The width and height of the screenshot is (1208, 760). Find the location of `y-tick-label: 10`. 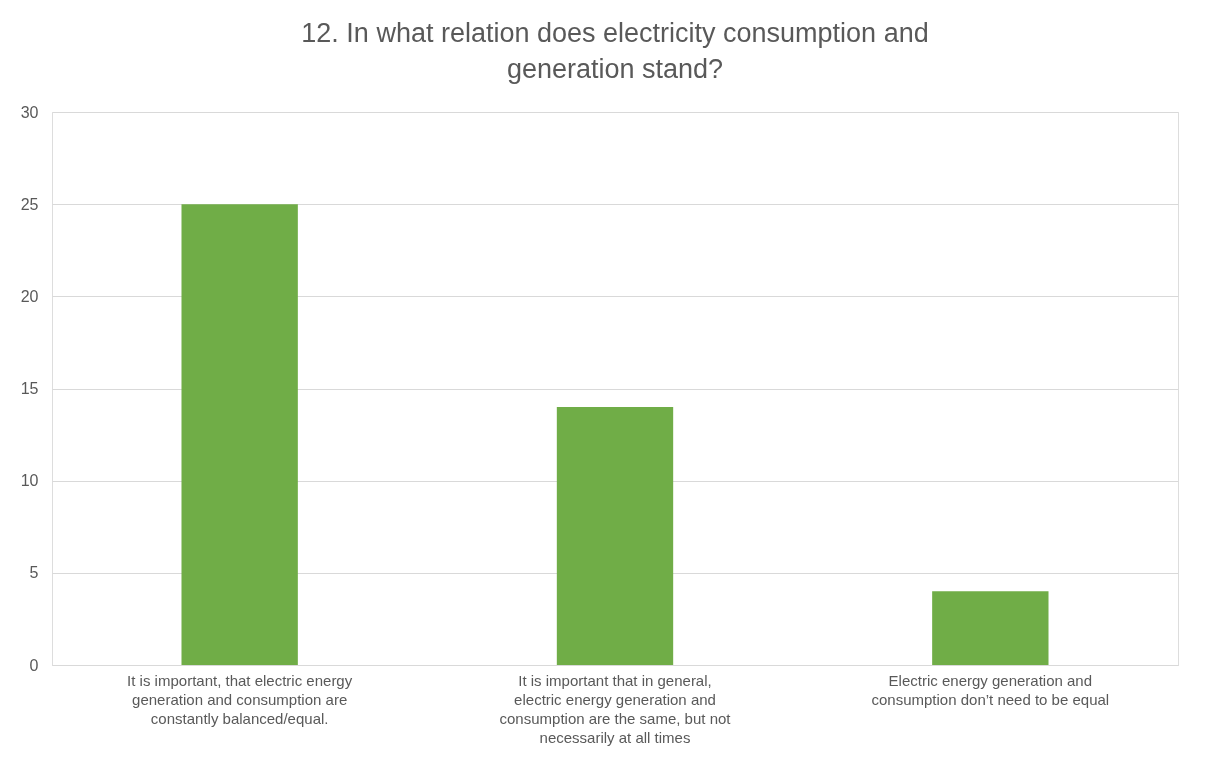

y-tick-label: 10 is located at coordinates (29, 481).